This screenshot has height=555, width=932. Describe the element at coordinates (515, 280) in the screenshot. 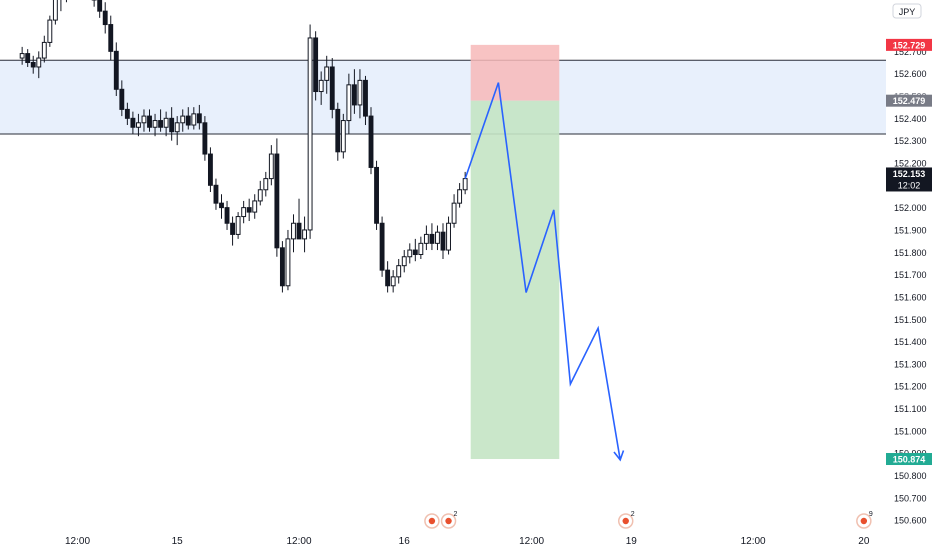

I see `take-profit-zone` at that location.